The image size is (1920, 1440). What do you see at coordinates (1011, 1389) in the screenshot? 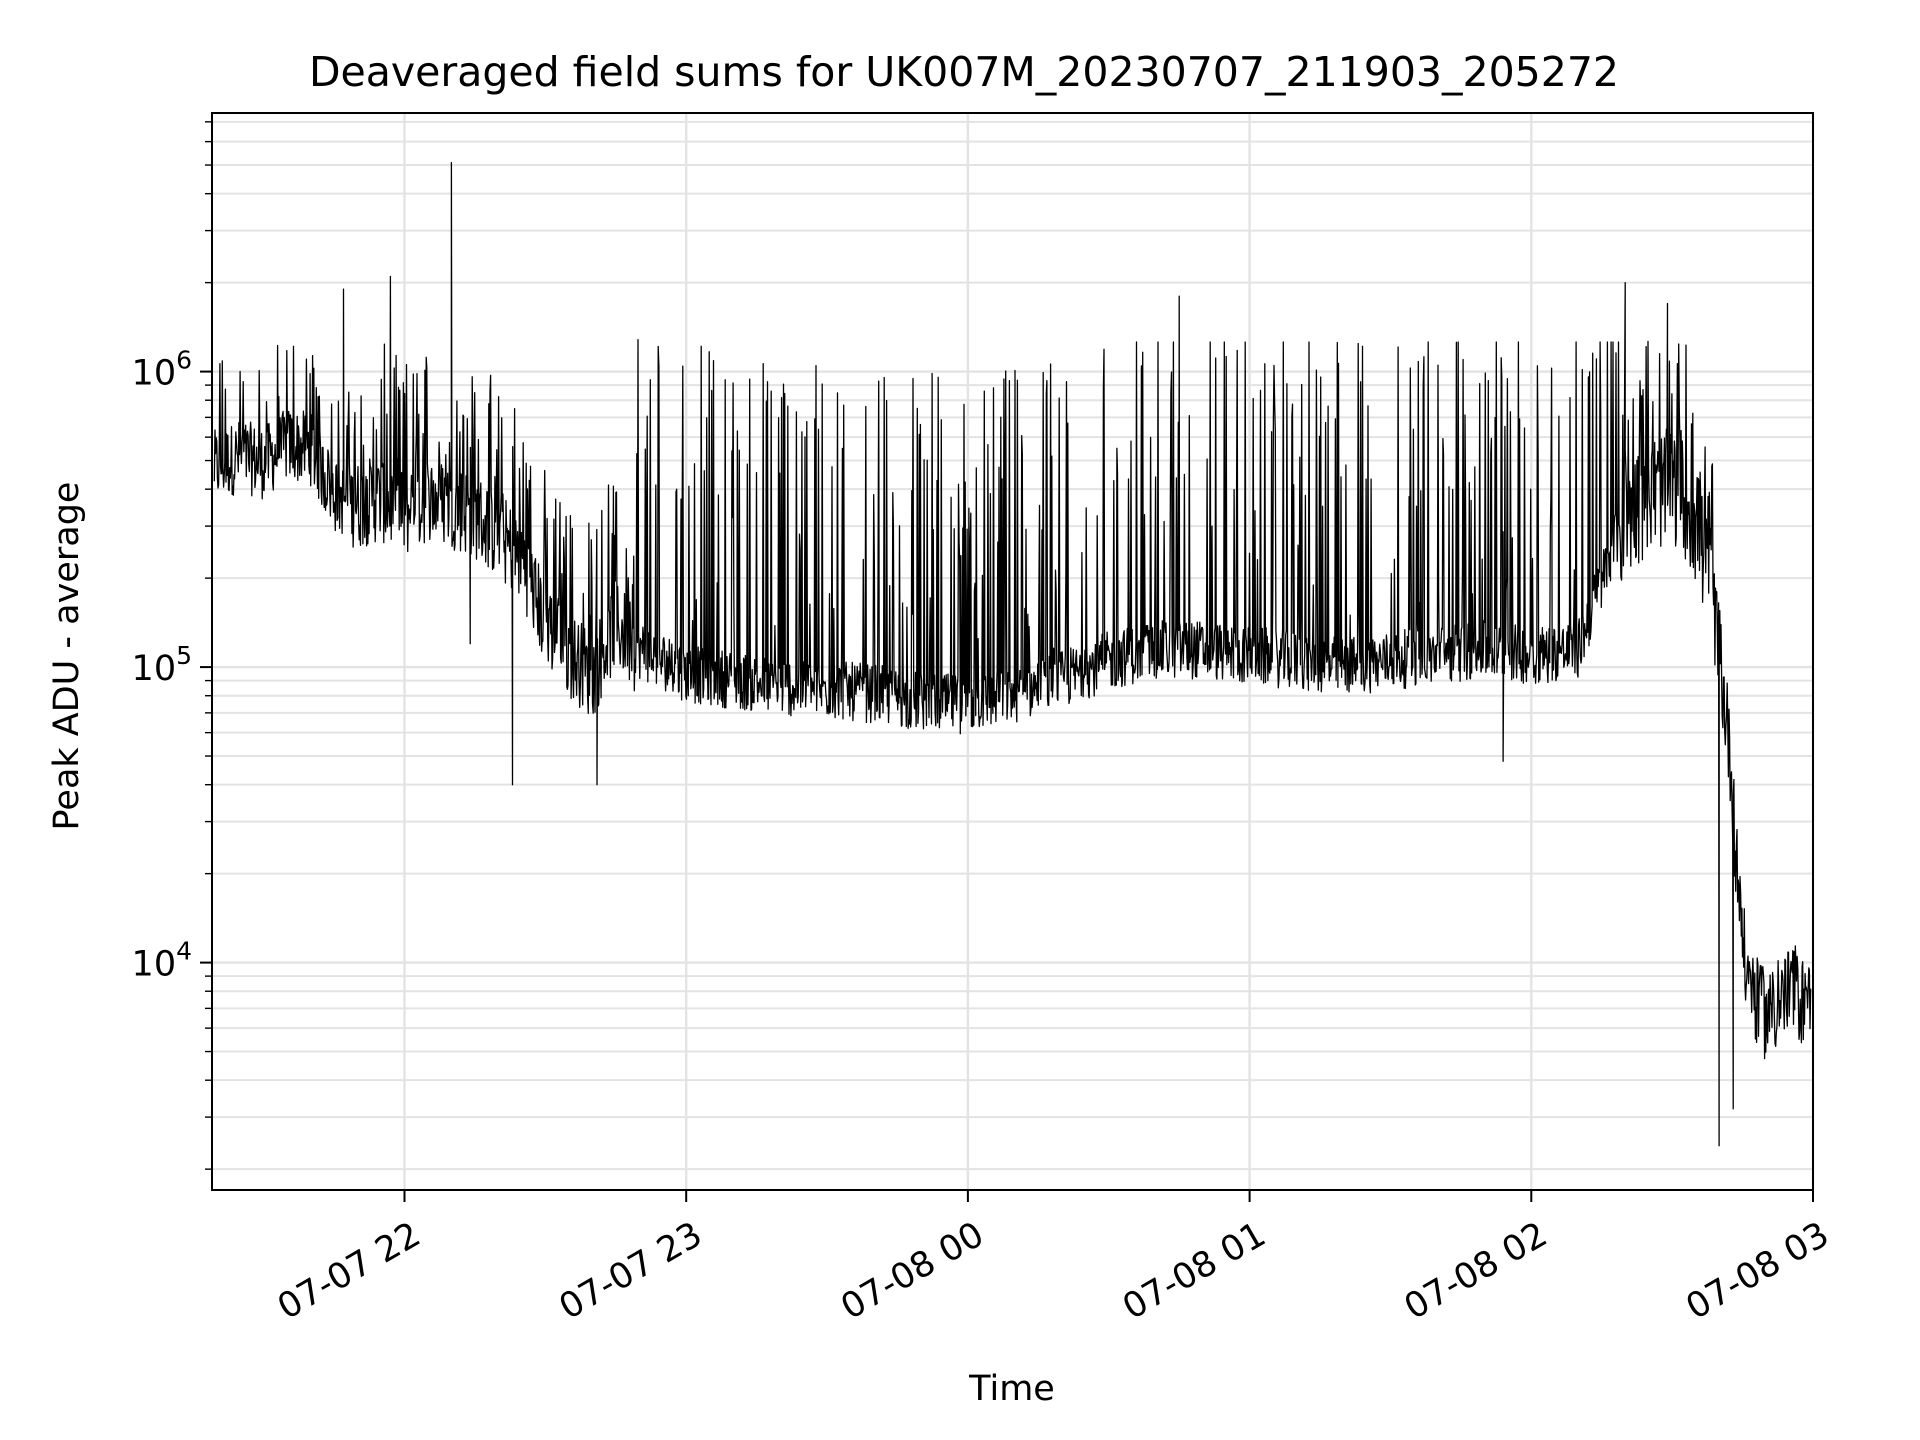
I see `x-axis-label: Time` at bounding box center [1011, 1389].